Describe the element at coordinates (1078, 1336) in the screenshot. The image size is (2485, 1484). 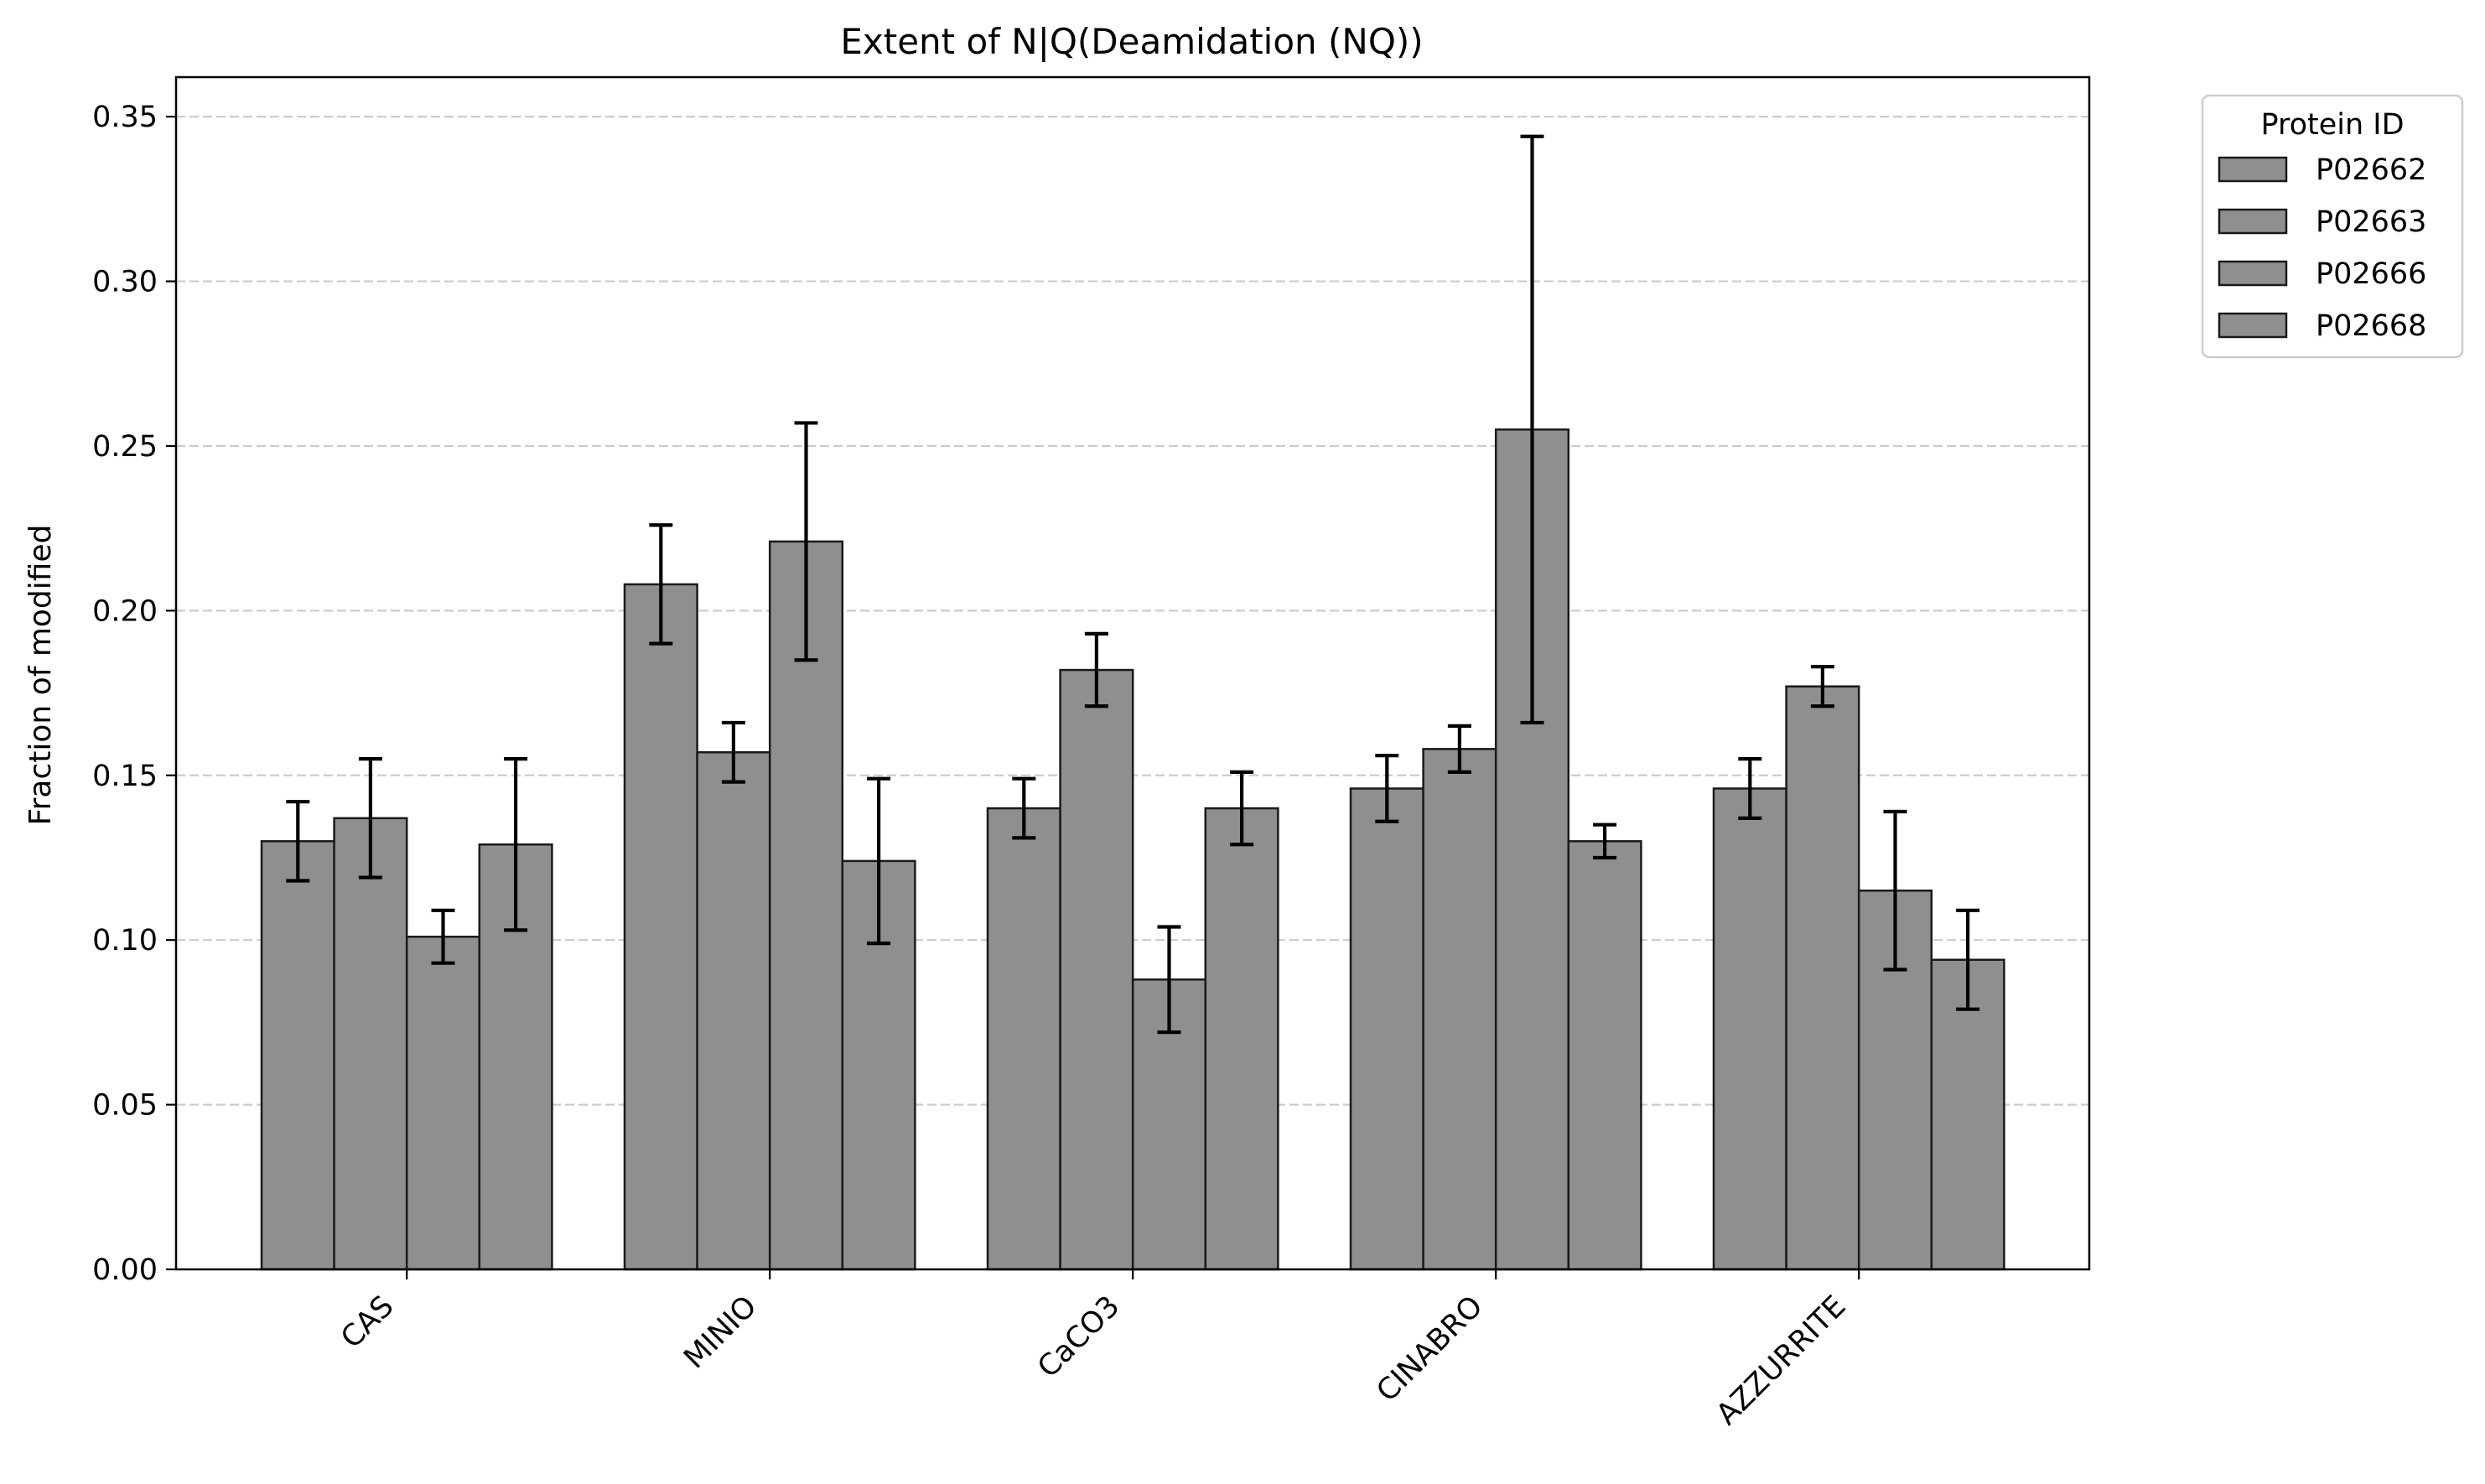
I see `x-tick-label: CaCO3` at that location.